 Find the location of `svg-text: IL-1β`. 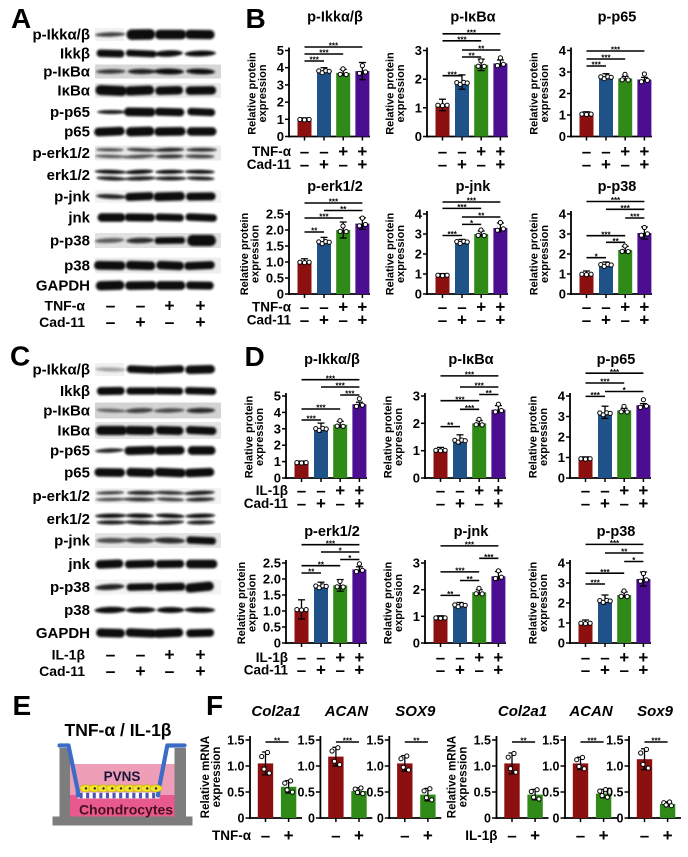

svg-text: IL-1β is located at coordinates (272, 490).